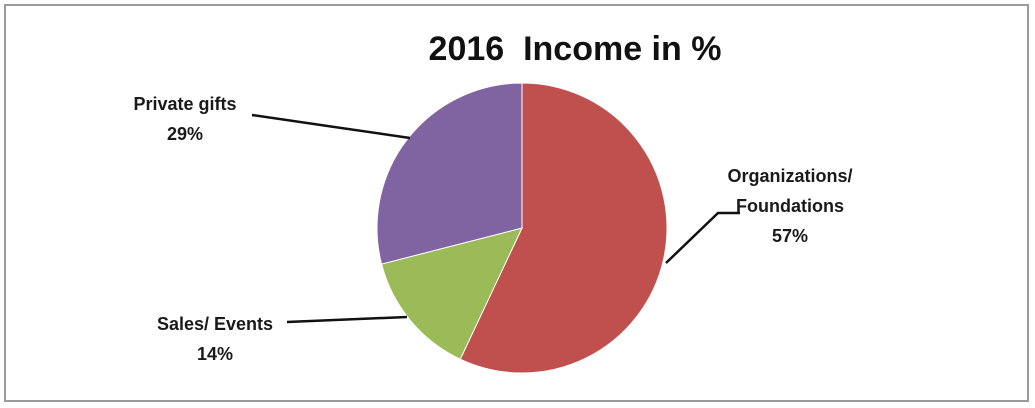  I want to click on pie-slice-sales-events, so click(451, 293).